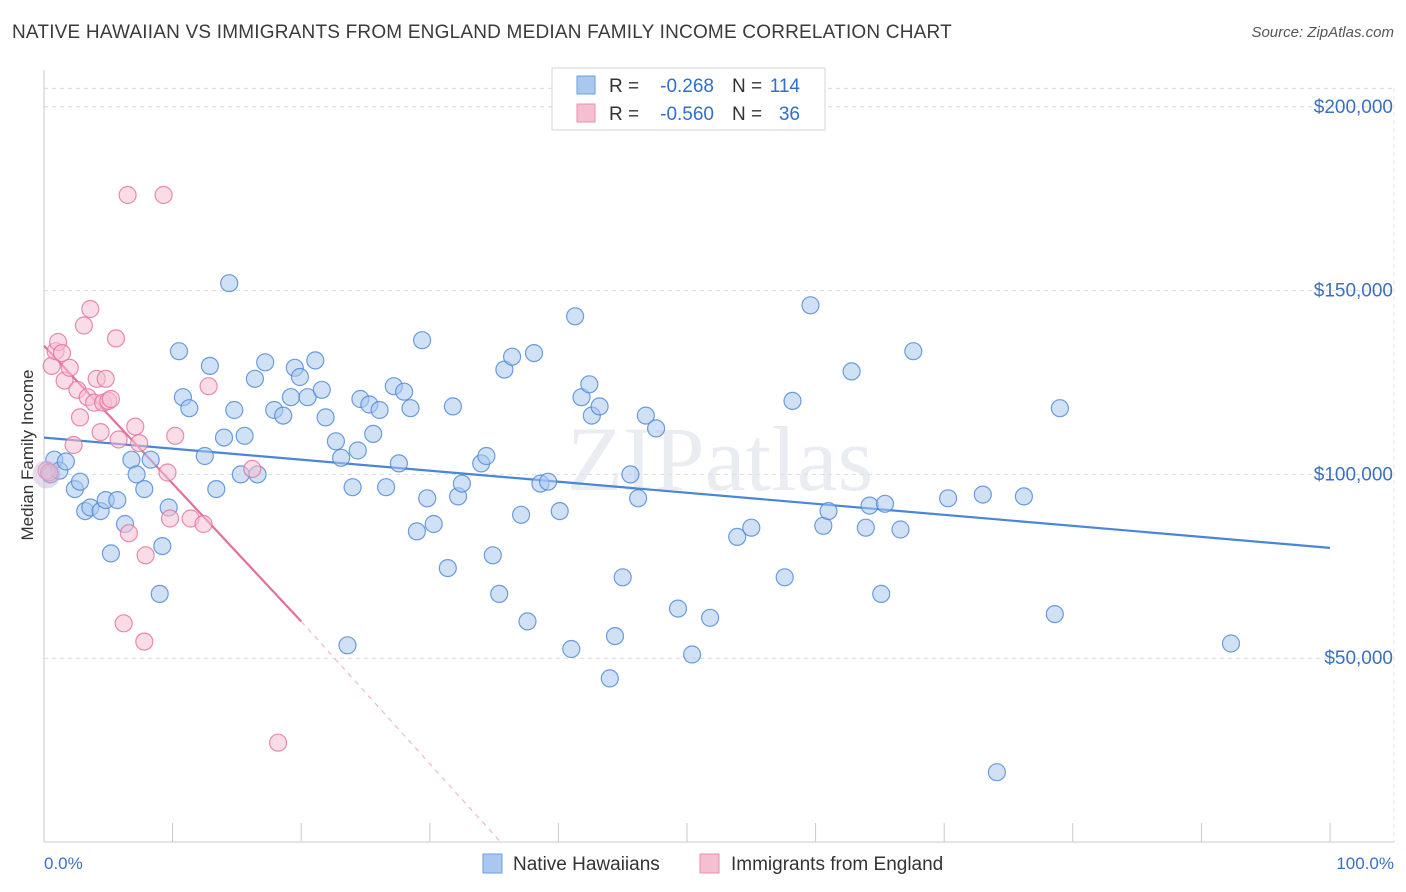 The width and height of the screenshot is (1406, 892). Describe the element at coordinates (624, 114) in the screenshot. I see `legend-r-label-2: R =` at that location.